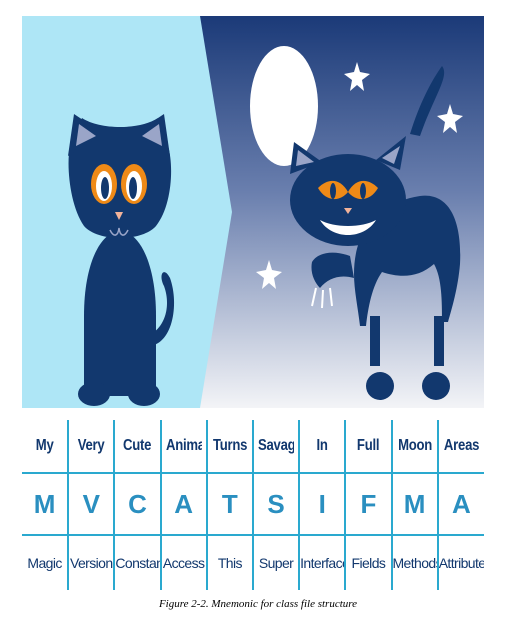 The image size is (516, 623). Describe the element at coordinates (183, 562) in the screenshot. I see `mnemonic-meaning: Access` at that location.